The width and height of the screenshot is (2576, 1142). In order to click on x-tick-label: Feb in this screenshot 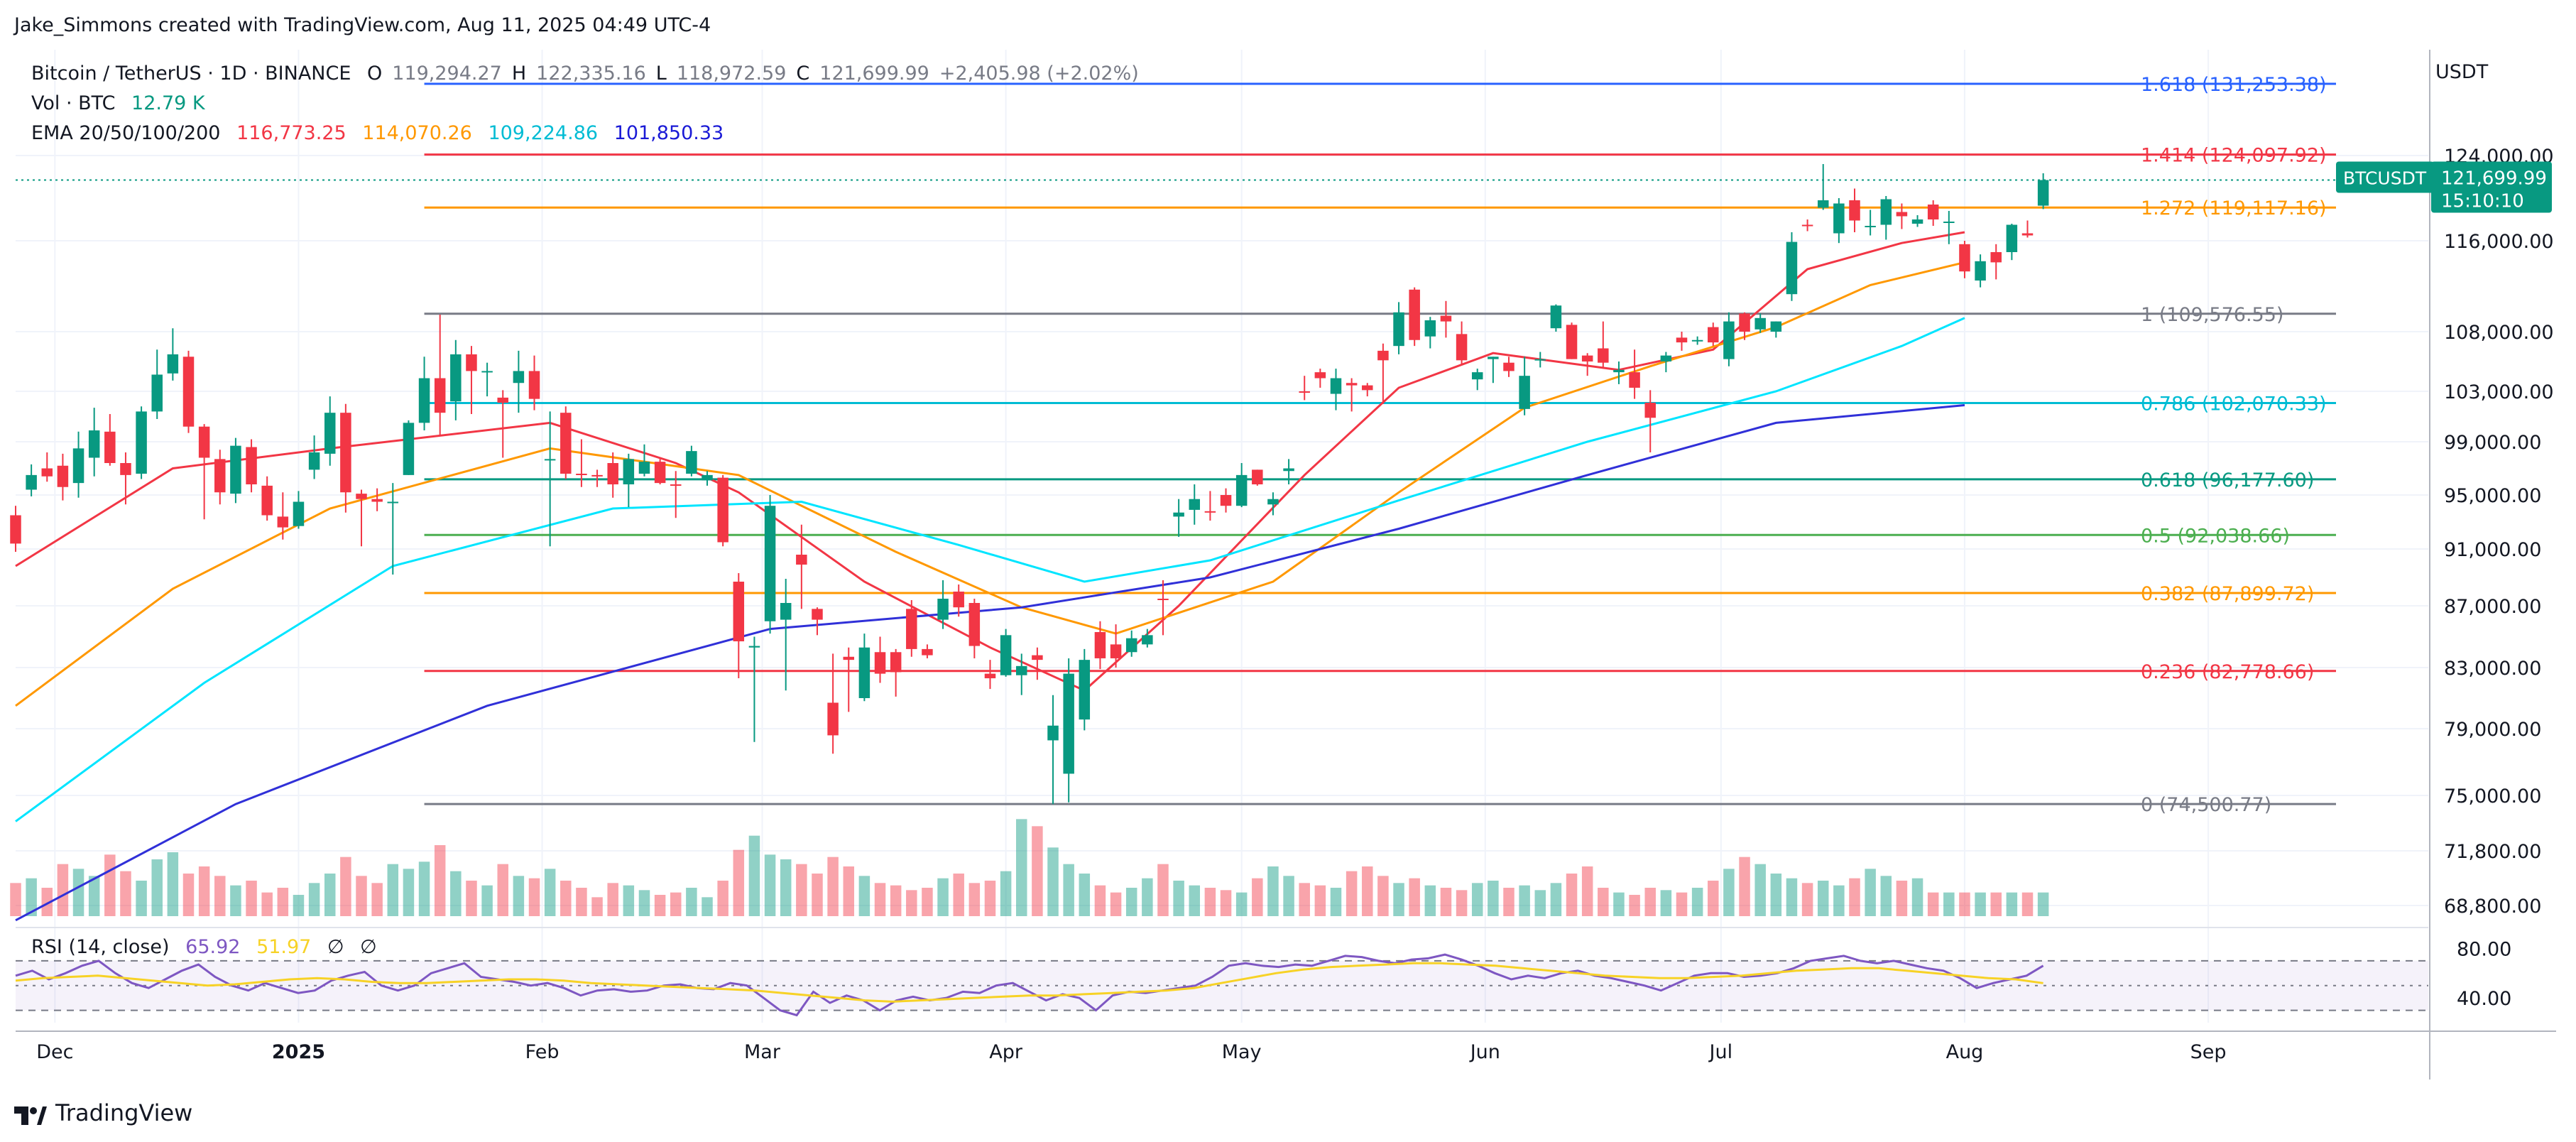, I will do `click(542, 1052)`.